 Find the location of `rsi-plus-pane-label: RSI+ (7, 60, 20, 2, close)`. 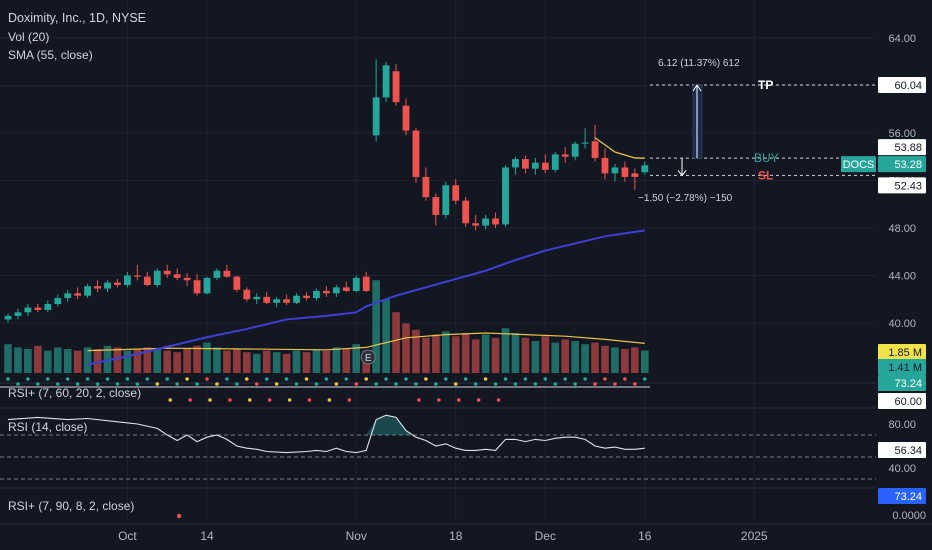

rsi-plus-pane-label: RSI+ (7, 60, 20, 2, close) is located at coordinates (75, 393).